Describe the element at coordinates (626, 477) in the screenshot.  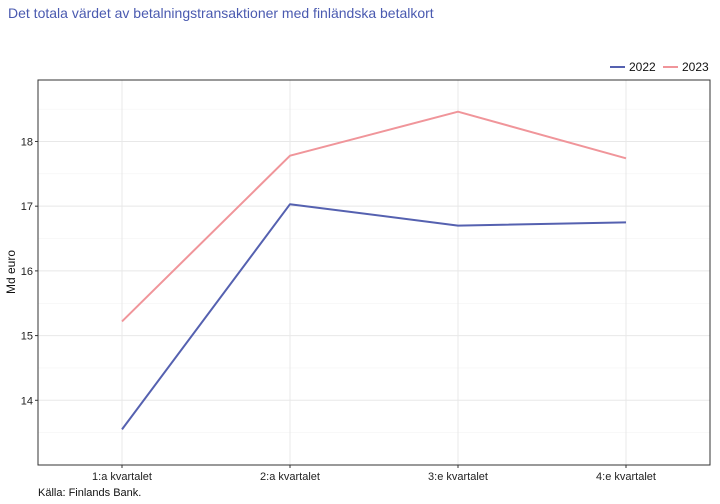
I see `x-tick-label: 4:e kvartalet` at that location.